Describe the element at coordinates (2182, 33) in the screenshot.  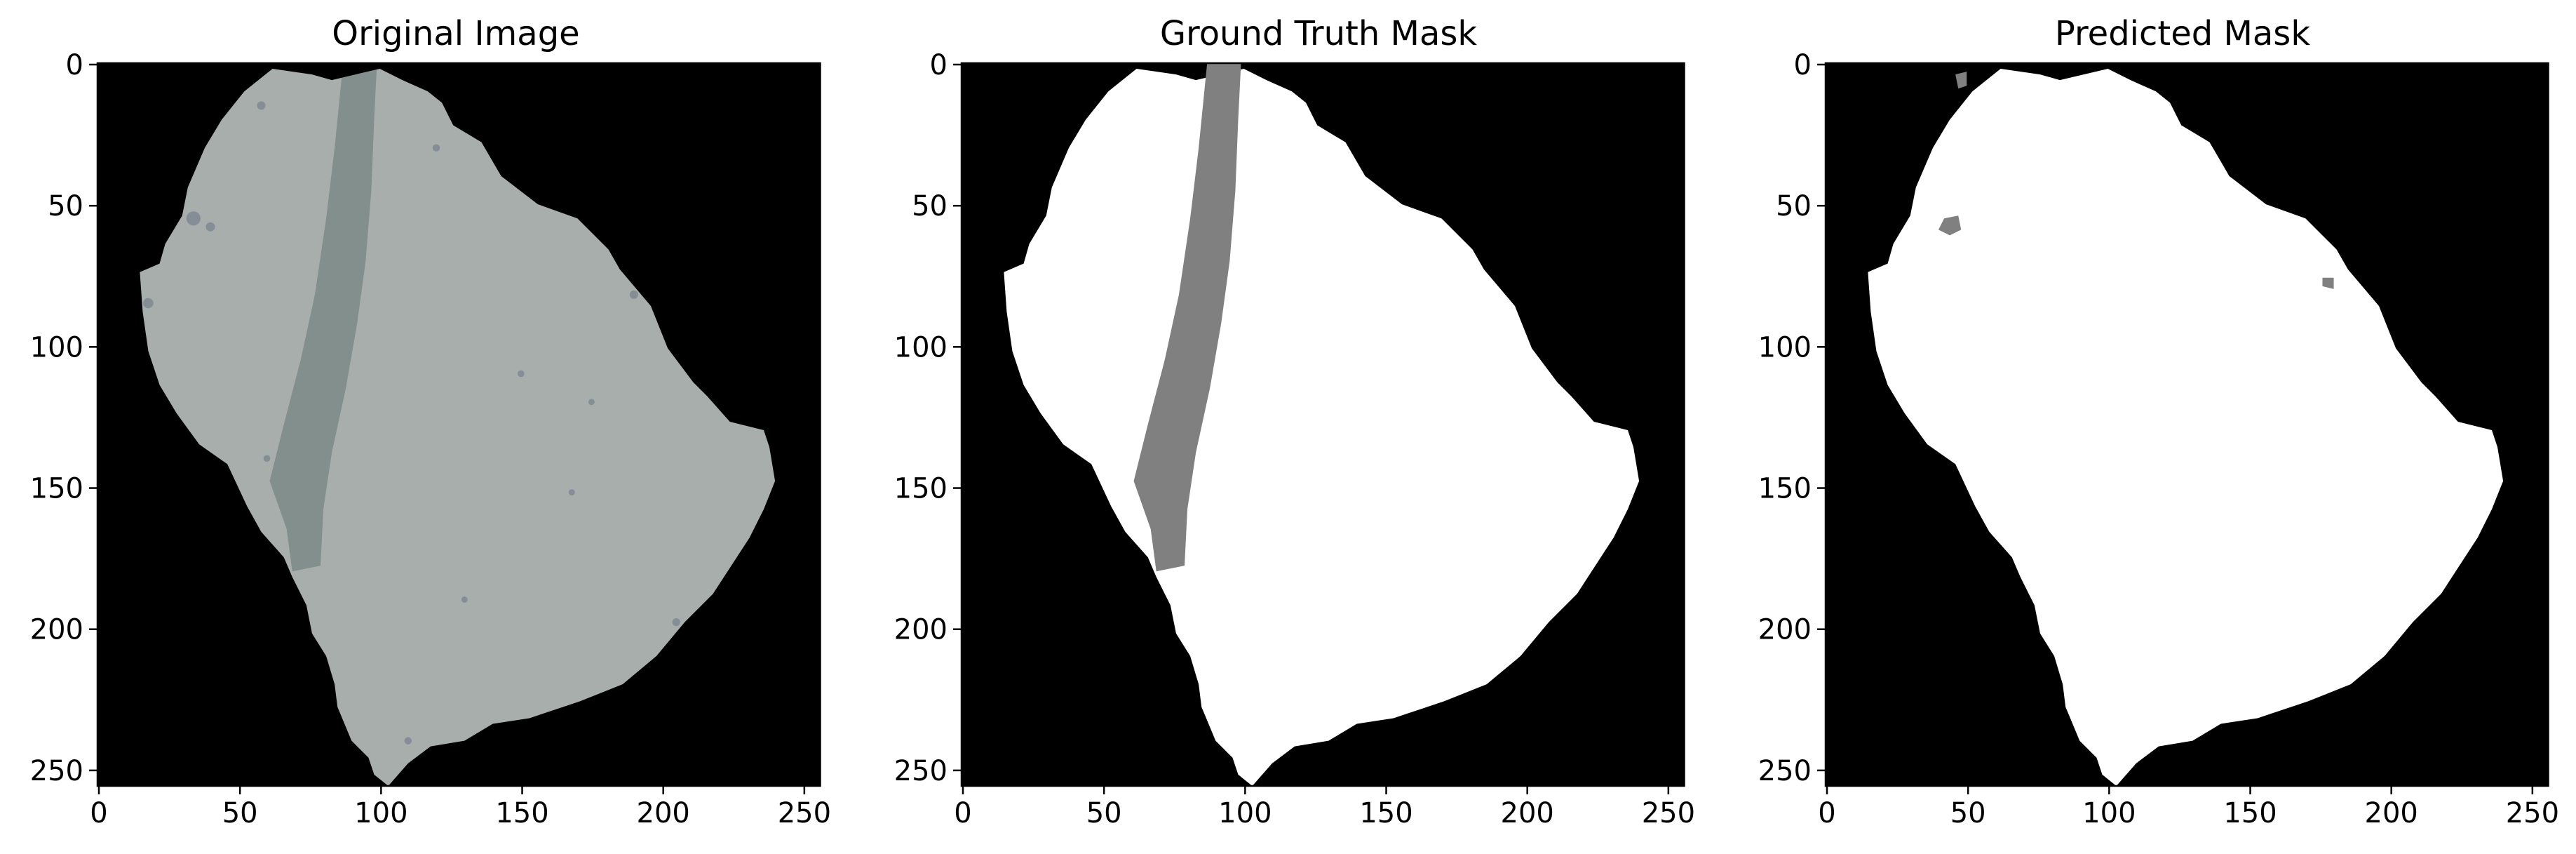
I see `panel-title: Predicted Mask` at that location.